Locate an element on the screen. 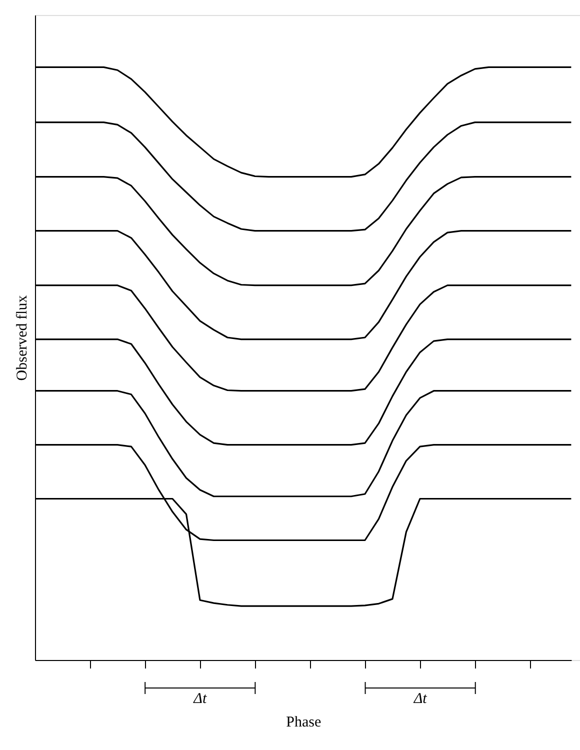 The width and height of the screenshot is (580, 750). x-axis-title: Phase is located at coordinates (304, 722).